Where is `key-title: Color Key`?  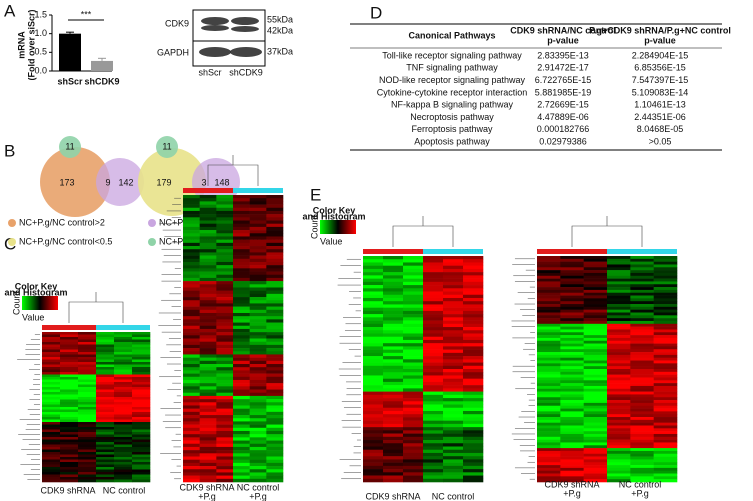
key-title: Color Key is located at coordinates (334, 210).